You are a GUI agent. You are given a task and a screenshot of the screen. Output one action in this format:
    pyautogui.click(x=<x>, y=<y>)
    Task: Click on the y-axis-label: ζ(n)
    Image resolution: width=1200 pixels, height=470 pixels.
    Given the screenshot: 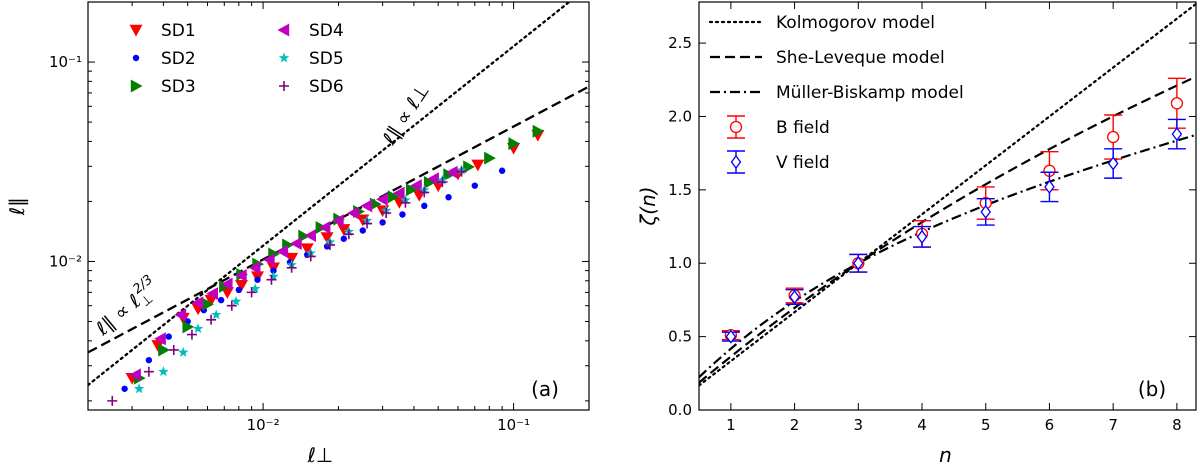 What is the action you would take?
    pyautogui.click(x=648, y=206)
    